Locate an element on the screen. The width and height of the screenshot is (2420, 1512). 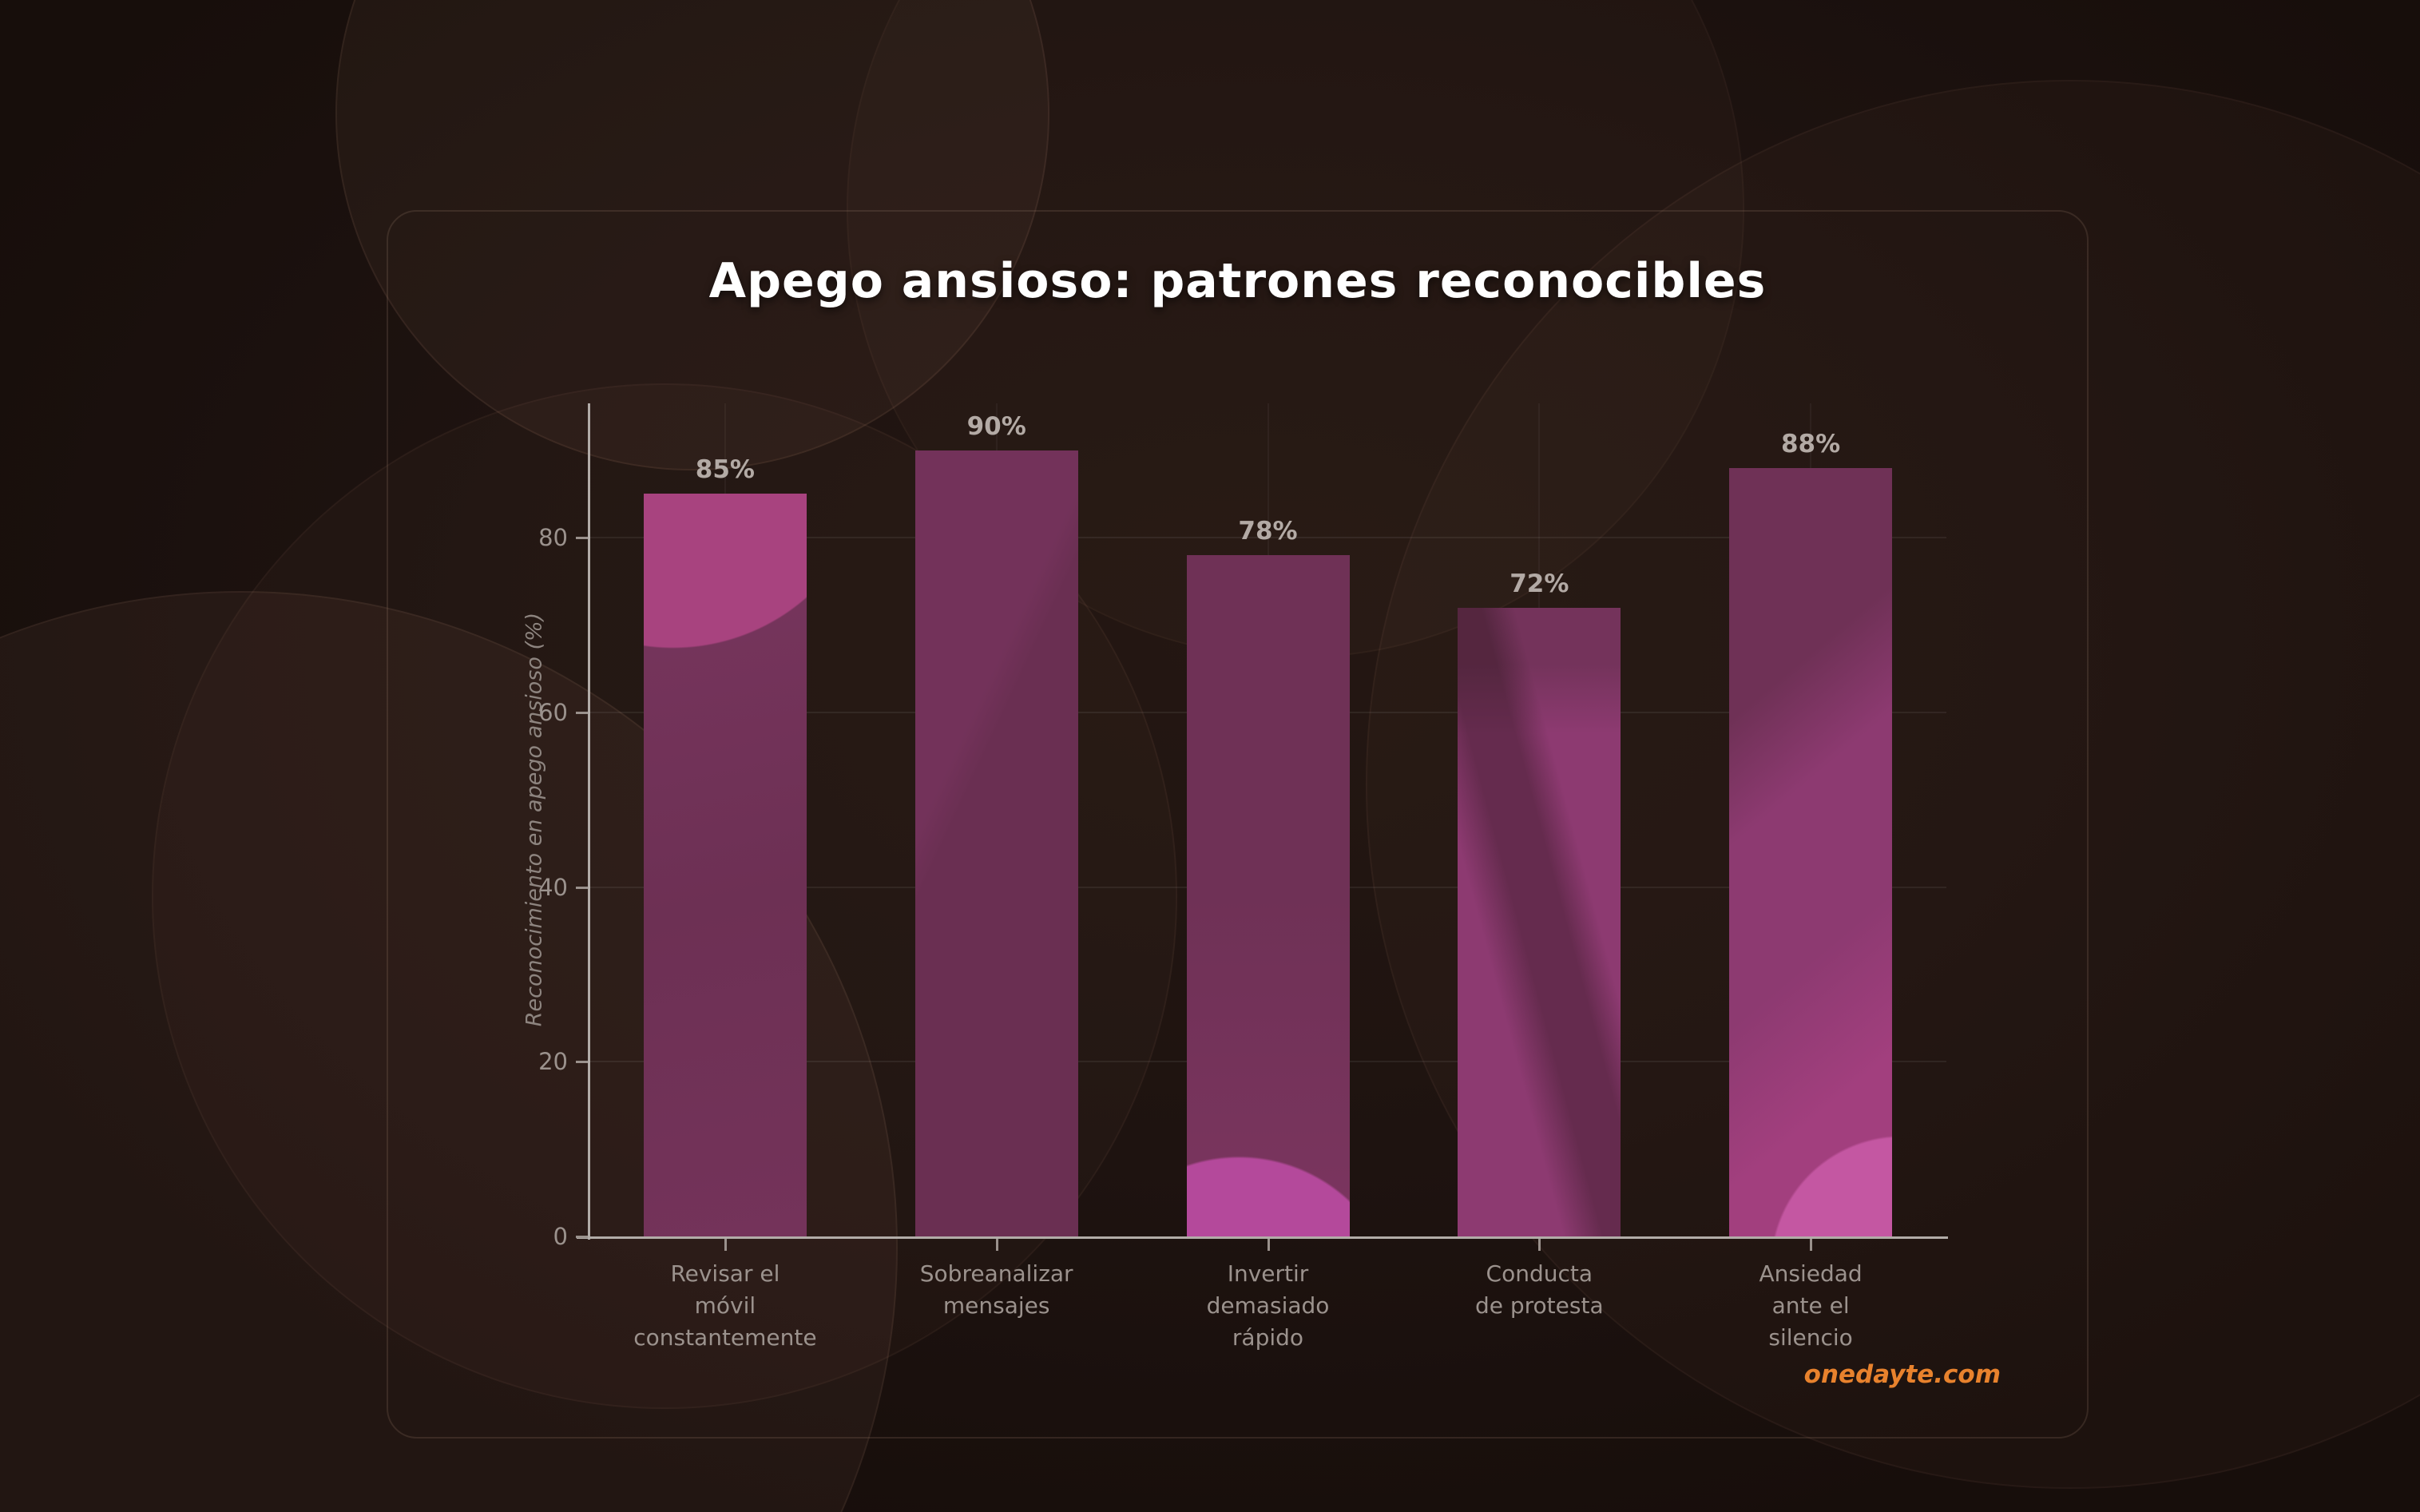
y-tick-label: 20 is located at coordinates (553, 1062).